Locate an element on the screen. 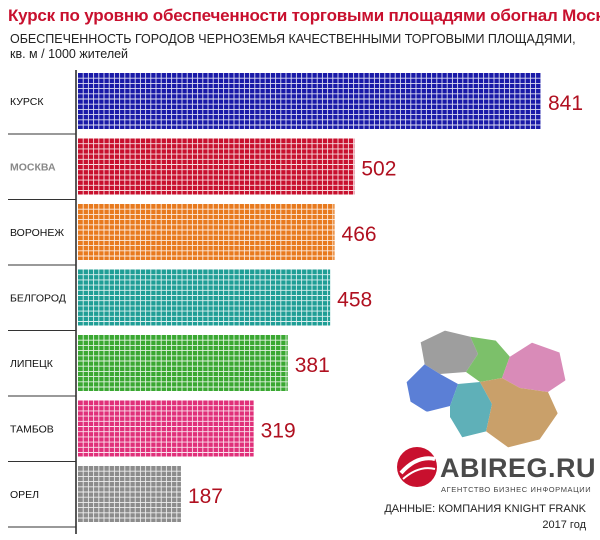  value-label: 187 is located at coordinates (205, 496).